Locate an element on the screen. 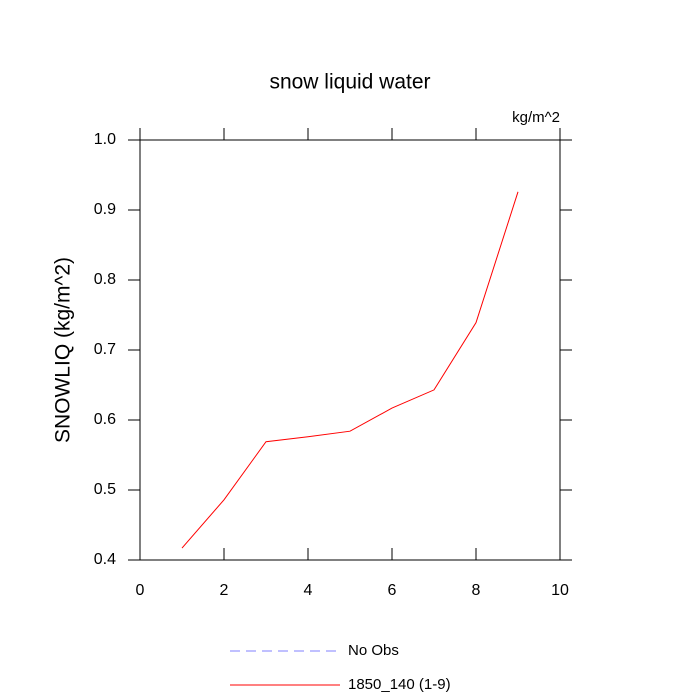 This screenshot has height=700, width=700. units-label: kg/m^2 is located at coordinates (536, 117).